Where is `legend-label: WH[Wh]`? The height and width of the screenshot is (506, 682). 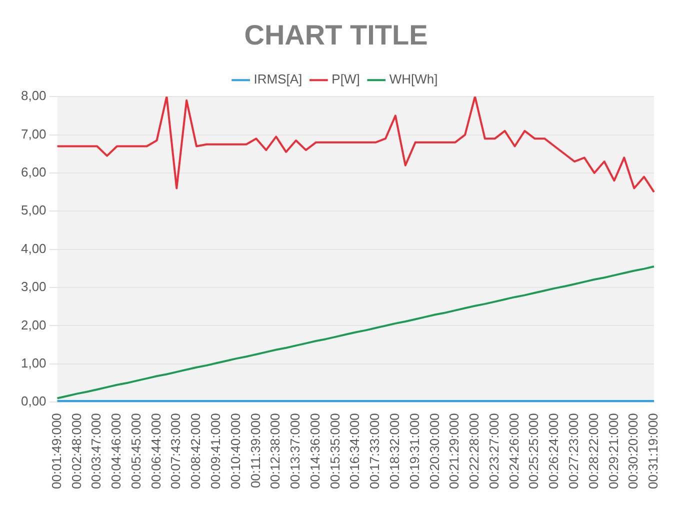 legend-label: WH[Wh] is located at coordinates (413, 79).